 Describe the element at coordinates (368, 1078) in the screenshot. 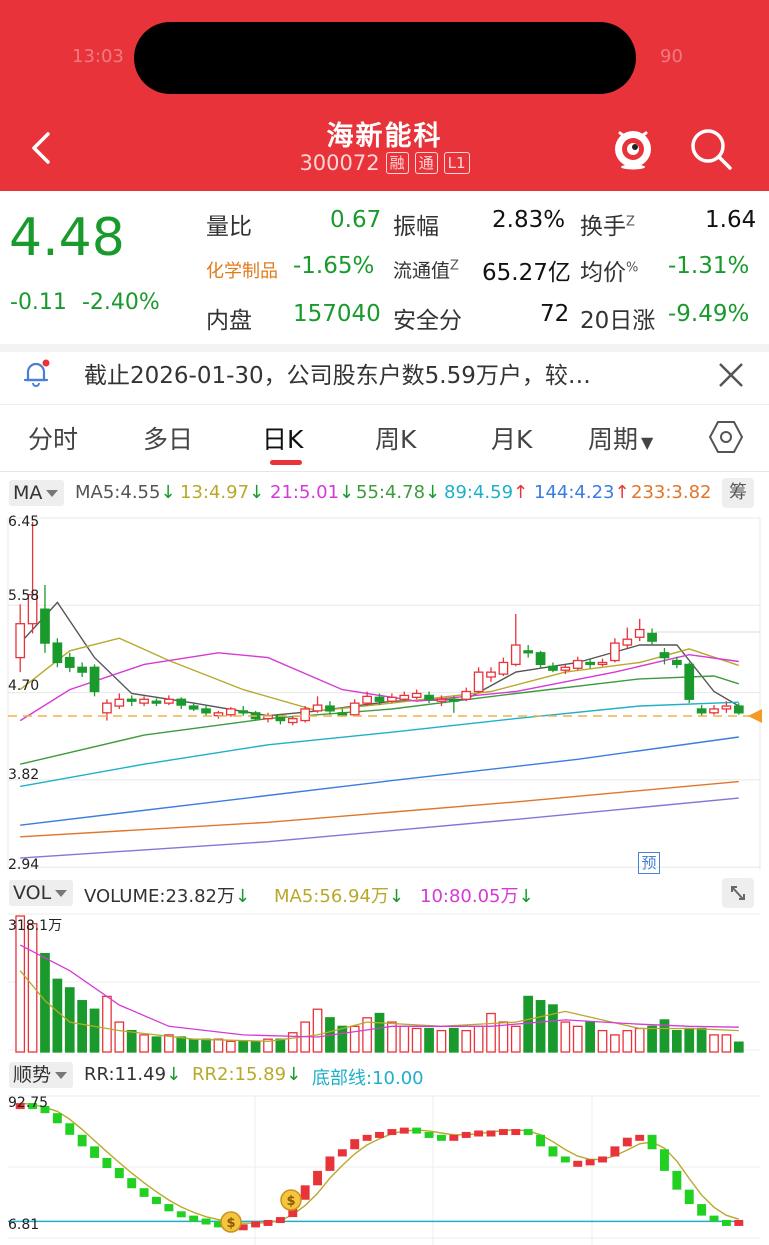

I see `trend-item-2: 底部线:10.00` at that location.